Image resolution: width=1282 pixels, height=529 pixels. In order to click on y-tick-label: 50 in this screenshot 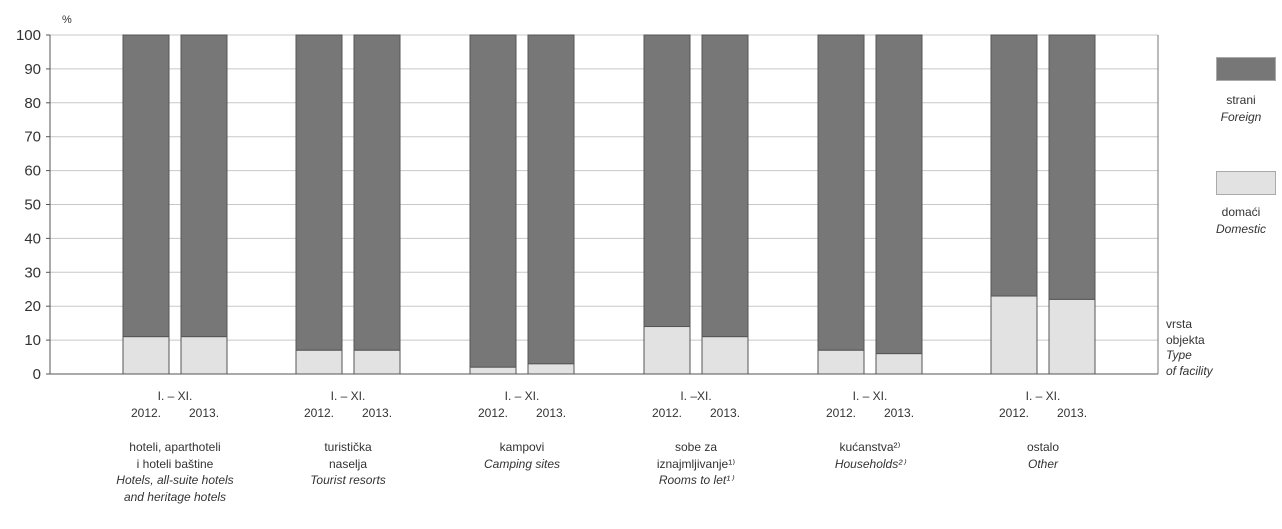, I will do `click(32, 205)`.